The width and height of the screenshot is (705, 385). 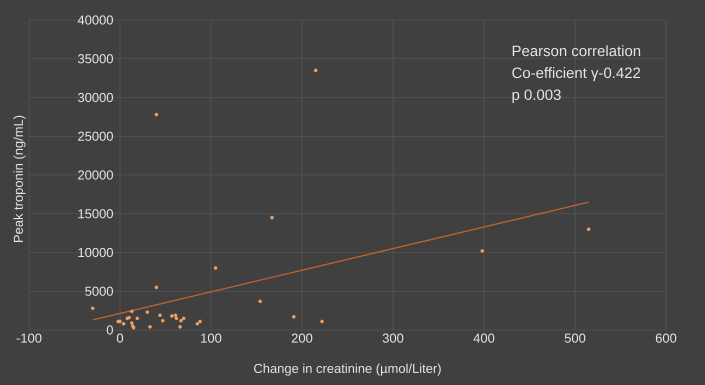 I want to click on annotation: p 0.003, so click(x=536, y=96).